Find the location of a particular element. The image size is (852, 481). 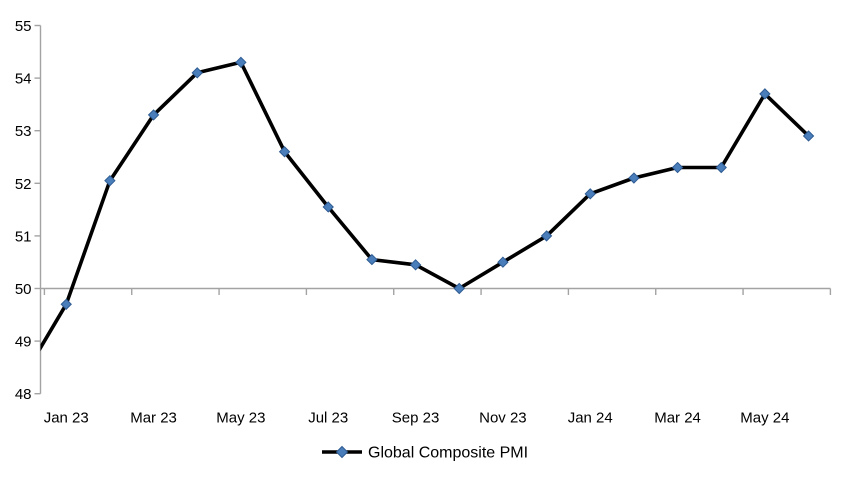

x-tick-label: May 23 is located at coordinates (240, 418).